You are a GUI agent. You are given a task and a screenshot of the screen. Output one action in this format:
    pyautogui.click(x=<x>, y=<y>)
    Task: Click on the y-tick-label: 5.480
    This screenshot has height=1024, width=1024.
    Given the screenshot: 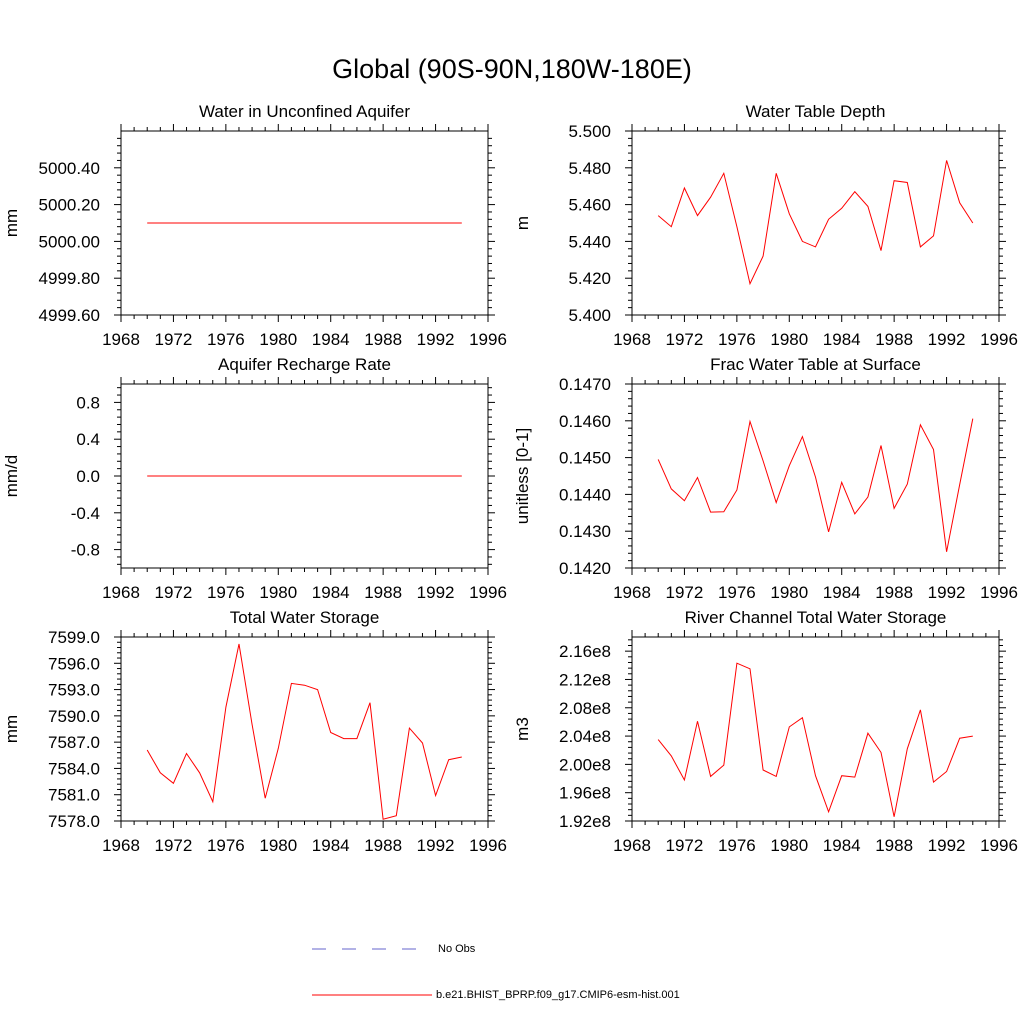 What is the action you would take?
    pyautogui.click(x=589, y=168)
    